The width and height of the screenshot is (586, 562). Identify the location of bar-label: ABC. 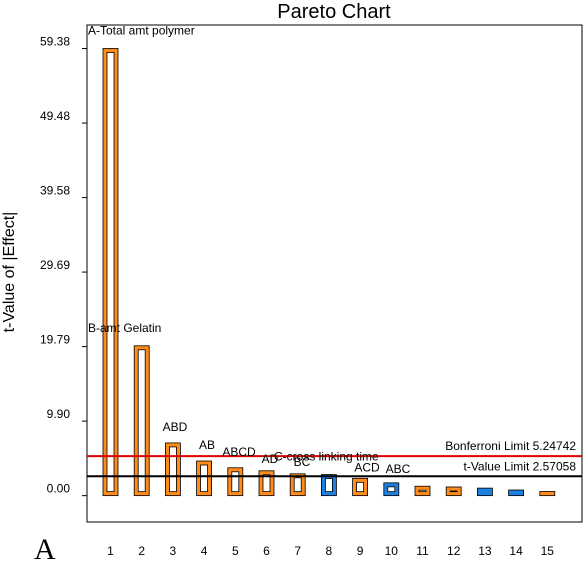
(398, 469).